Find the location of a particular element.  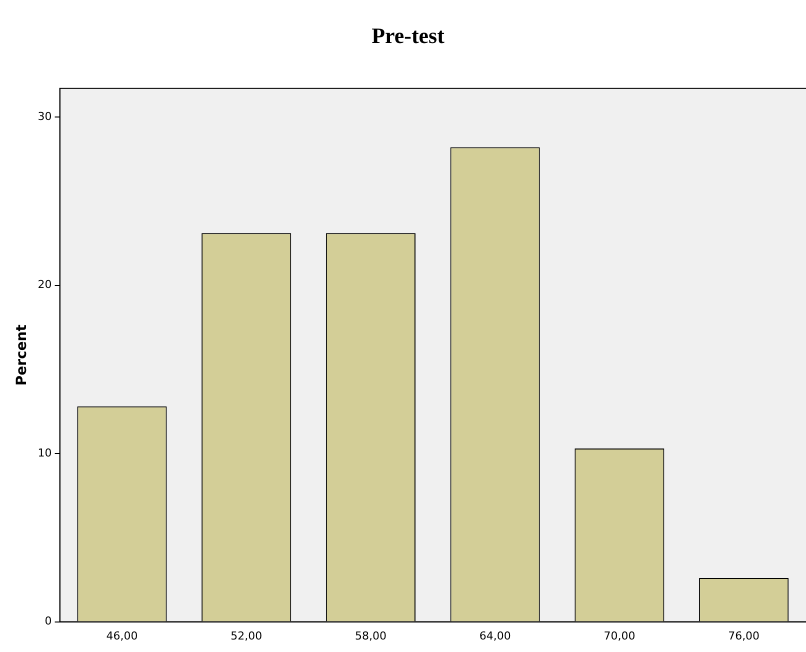

x-tick-label: 58,00 is located at coordinates (370, 635).